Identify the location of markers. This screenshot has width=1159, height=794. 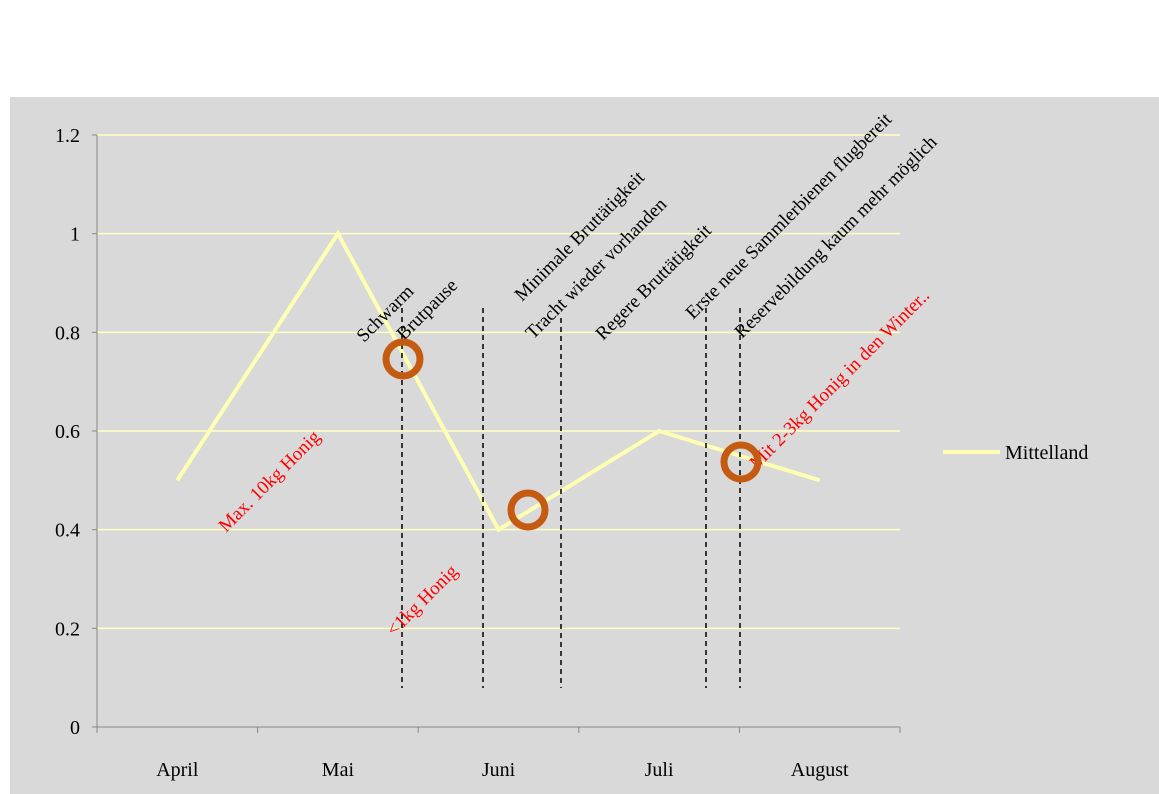
(571, 498).